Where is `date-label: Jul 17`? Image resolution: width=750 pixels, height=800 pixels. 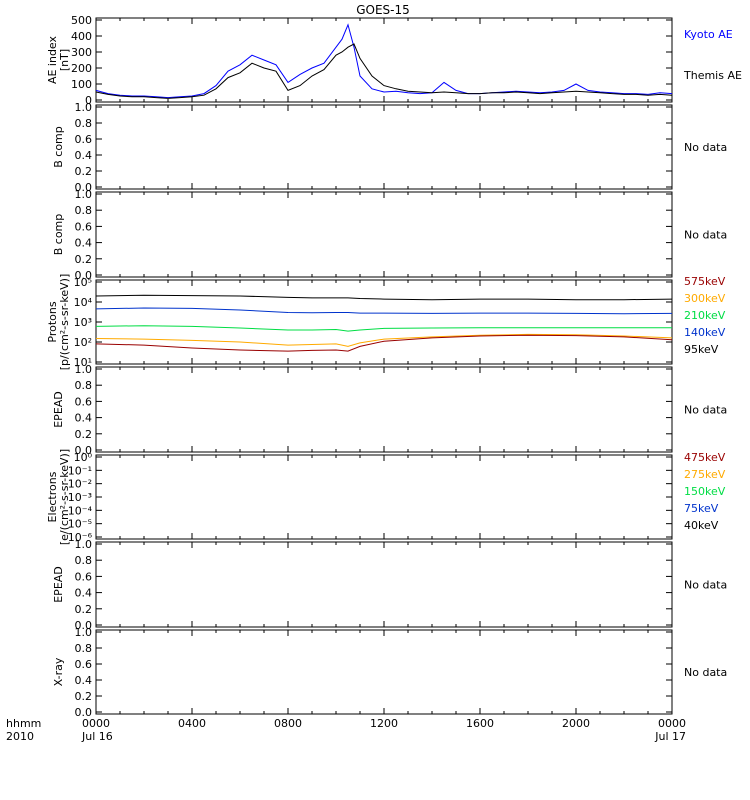
date-label: Jul 17 is located at coordinates (670, 736).